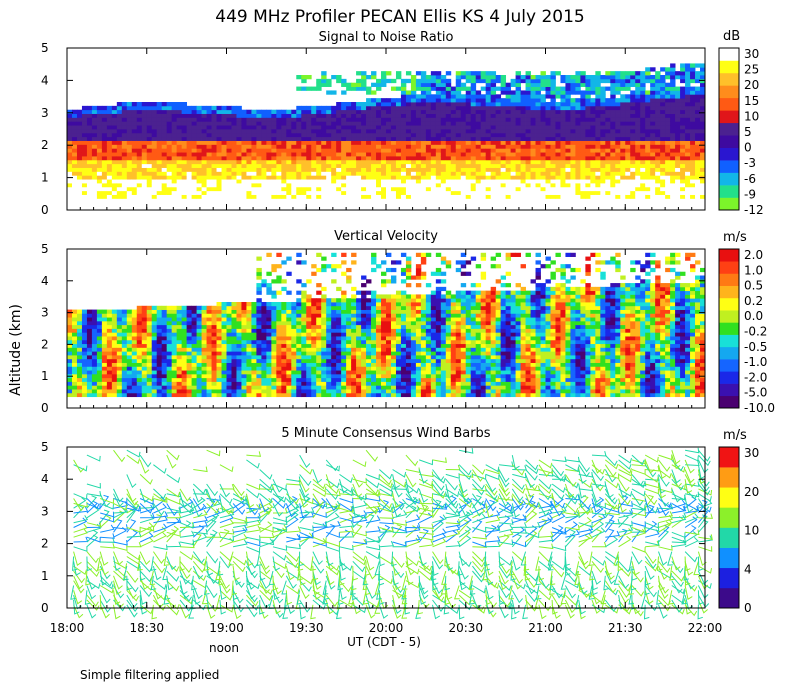 This screenshot has width=800, height=700. I want to click on snr-colorbar-label: 15, so click(751, 101).